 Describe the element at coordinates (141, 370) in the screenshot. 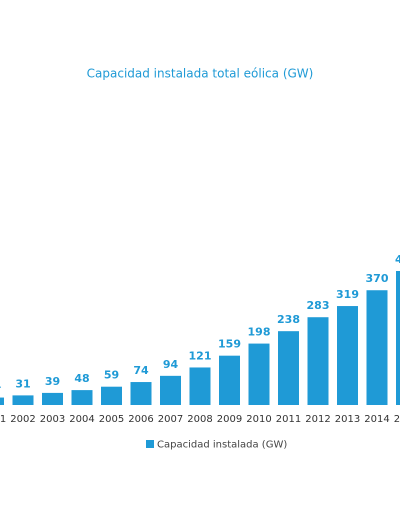

I see `value-label: 74` at that location.